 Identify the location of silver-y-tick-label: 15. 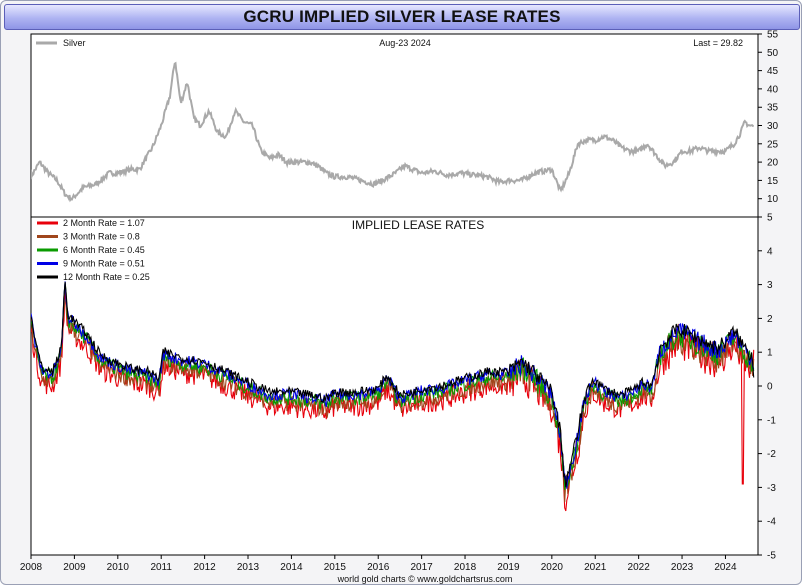
(773, 181).